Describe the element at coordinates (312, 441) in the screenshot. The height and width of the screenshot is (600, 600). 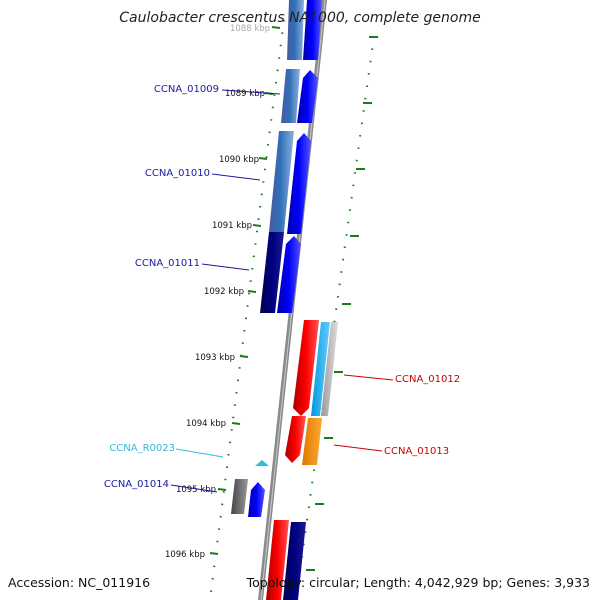
I see `gene-block-ccna-01013-outer` at that location.